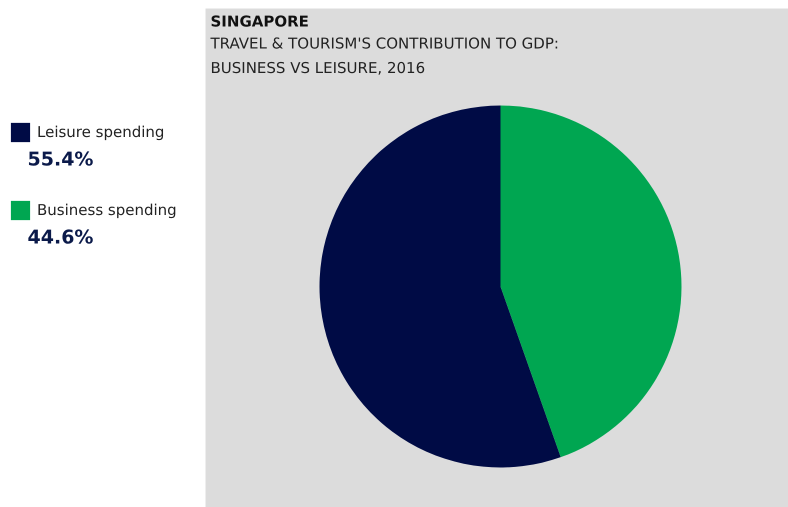  I want to click on chart-title: SINGAPORE, so click(259, 21).